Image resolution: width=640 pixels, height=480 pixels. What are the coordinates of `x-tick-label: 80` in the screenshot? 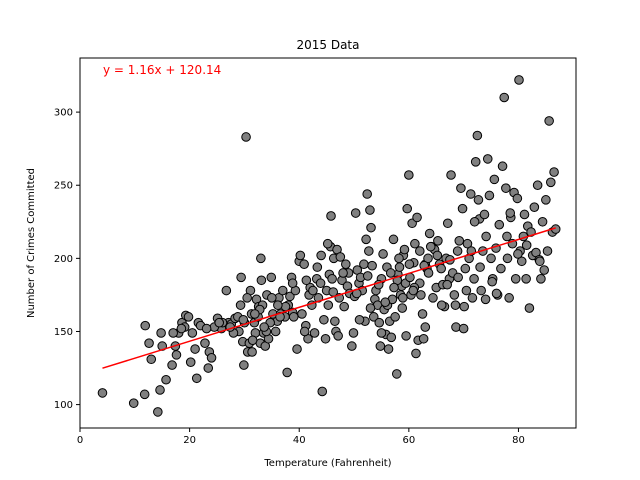 It's located at (518, 440).